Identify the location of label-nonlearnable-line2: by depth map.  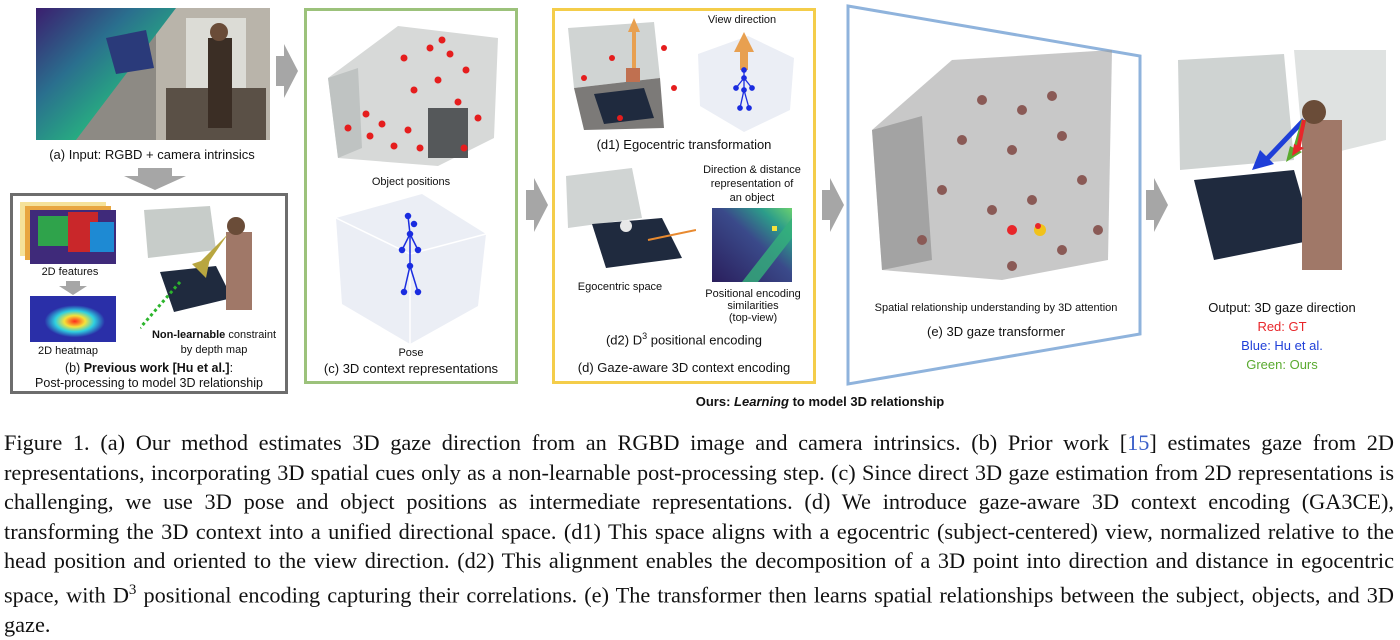
(214, 350).